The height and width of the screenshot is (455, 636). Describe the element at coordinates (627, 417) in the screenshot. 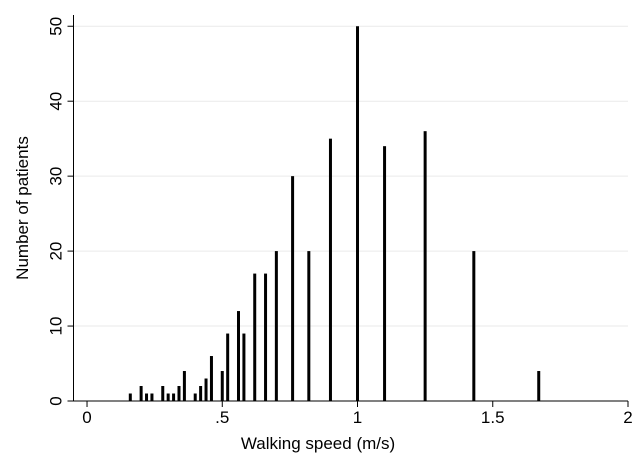

I see `x-tick-label: 2` at that location.